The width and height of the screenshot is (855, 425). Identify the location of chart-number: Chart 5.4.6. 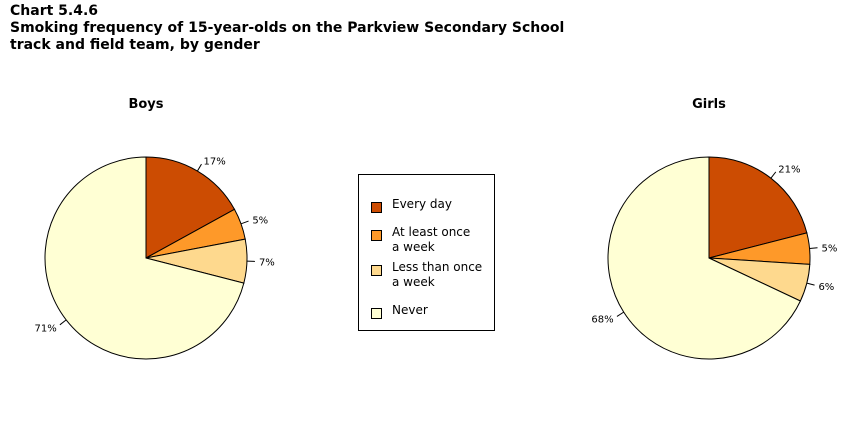
(54, 11).